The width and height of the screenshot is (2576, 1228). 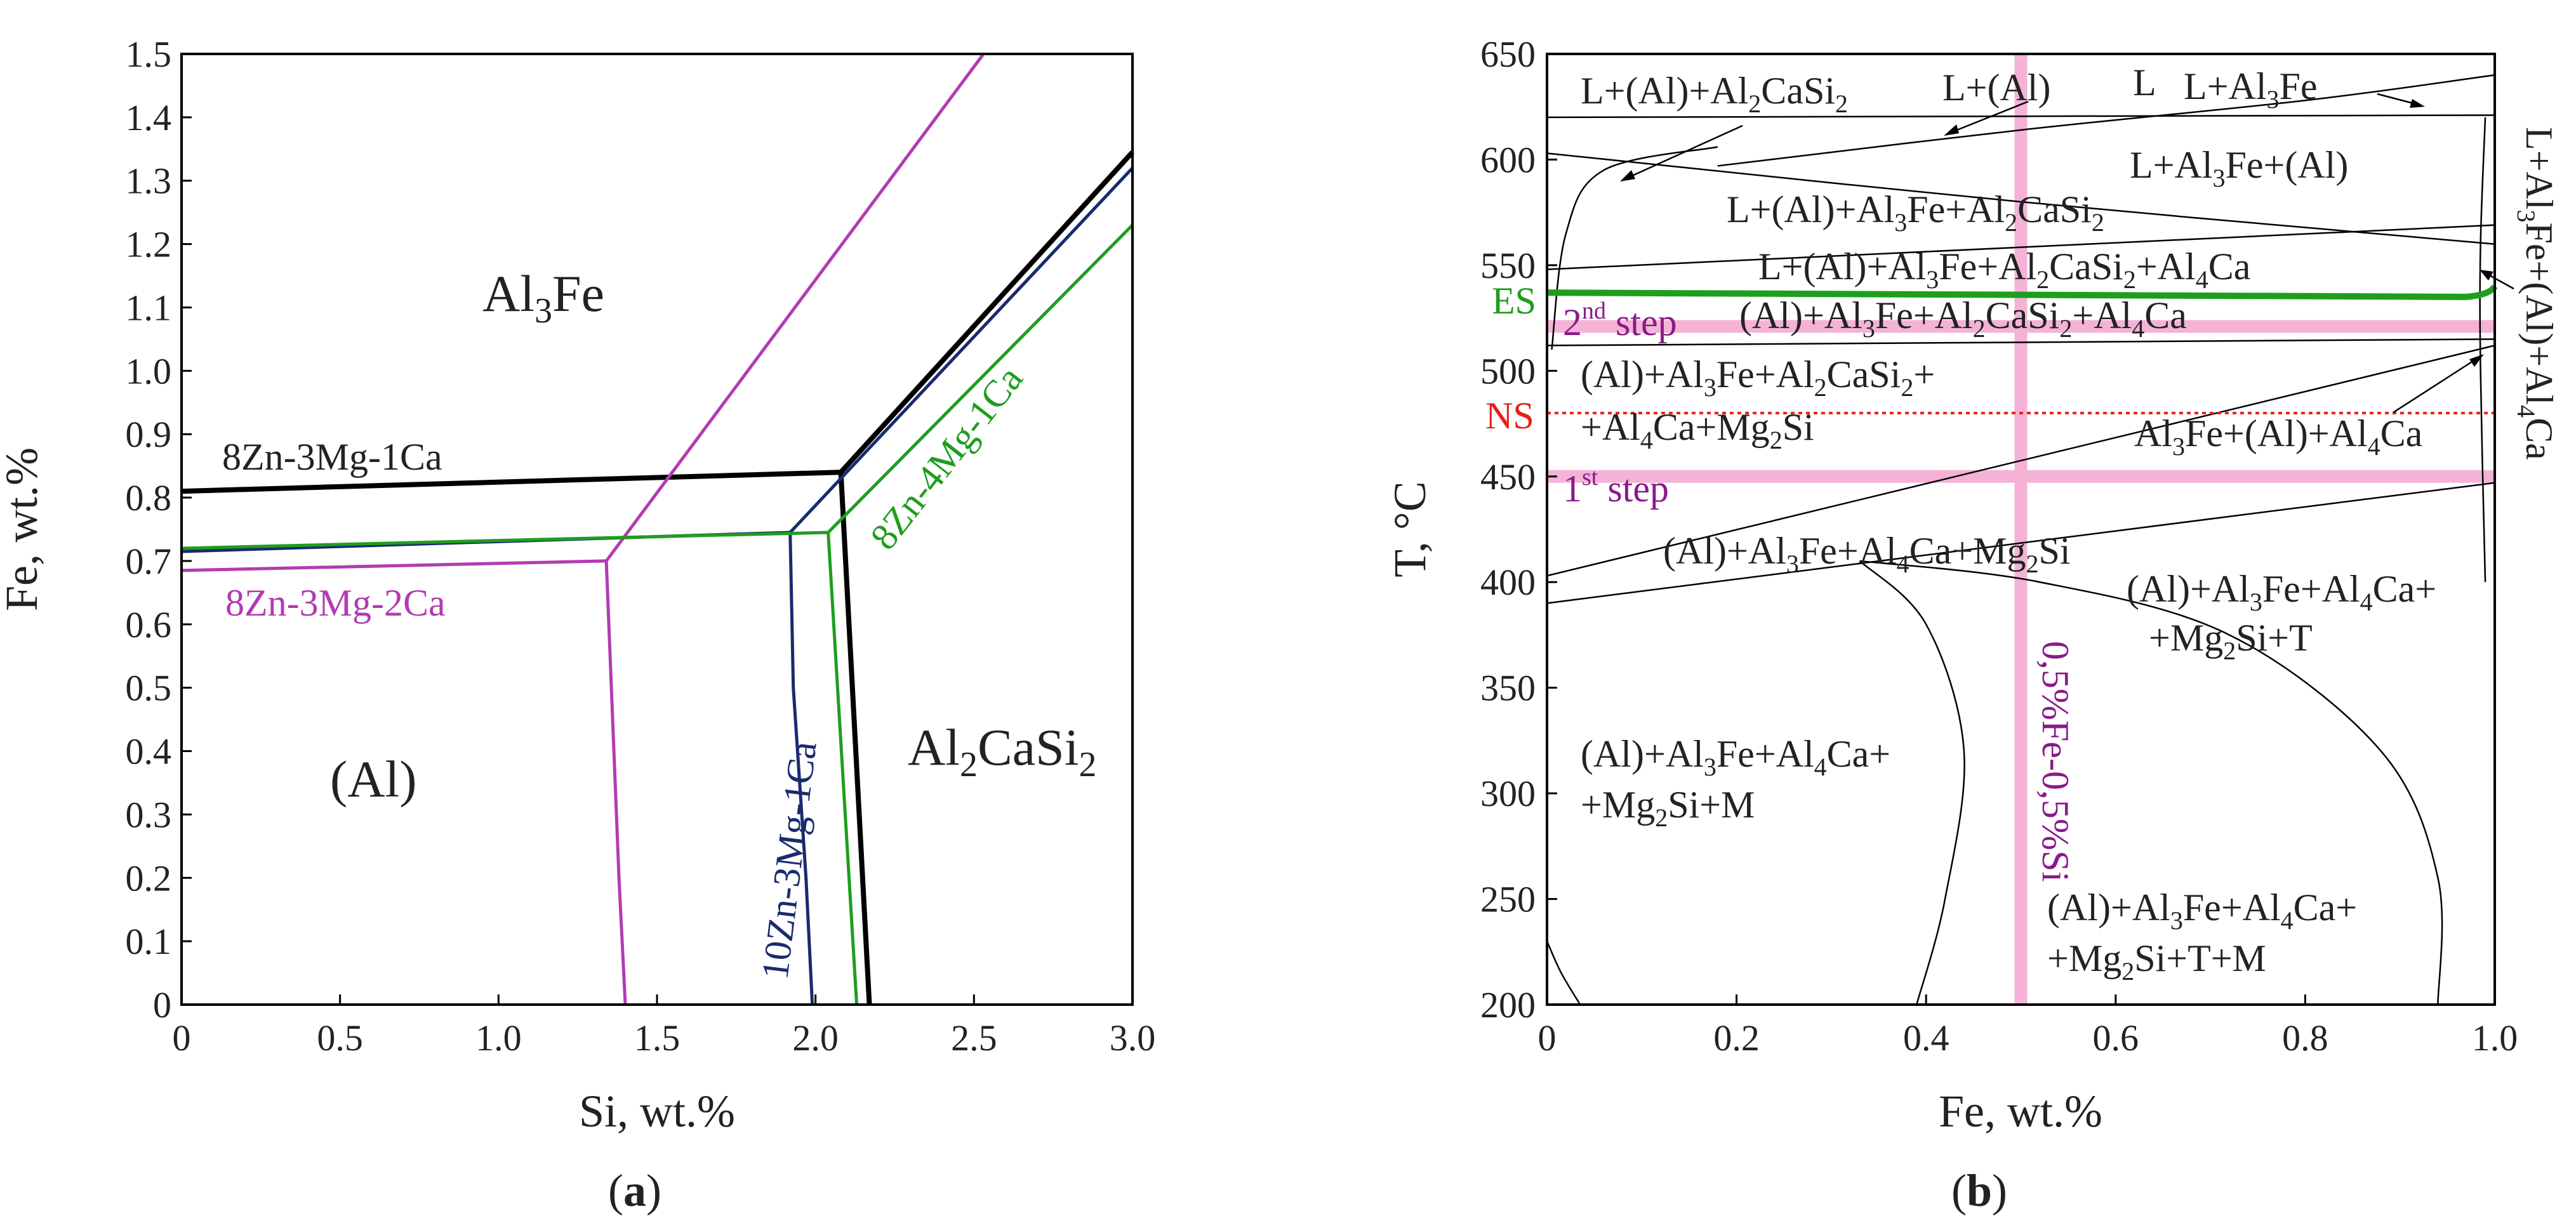 What do you see at coordinates (2156, 961) in the screenshot?
I see `phase-label-tm-b: +Mg2Si+T+M` at bounding box center [2156, 961].